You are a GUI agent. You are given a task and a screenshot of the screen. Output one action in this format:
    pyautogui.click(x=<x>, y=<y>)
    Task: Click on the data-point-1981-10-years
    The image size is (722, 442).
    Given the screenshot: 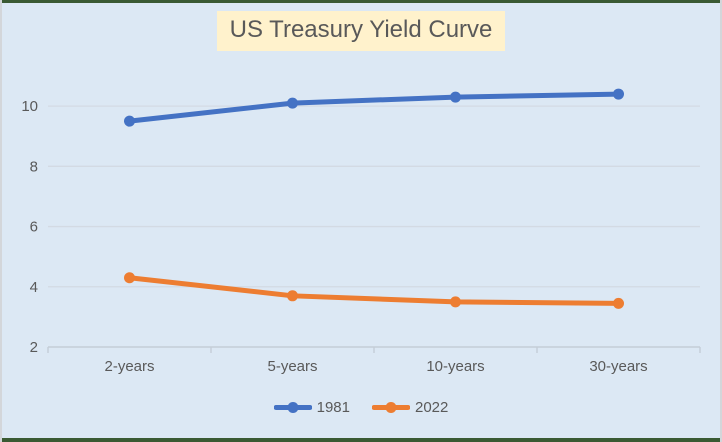 What is the action you would take?
    pyautogui.click(x=455, y=97)
    